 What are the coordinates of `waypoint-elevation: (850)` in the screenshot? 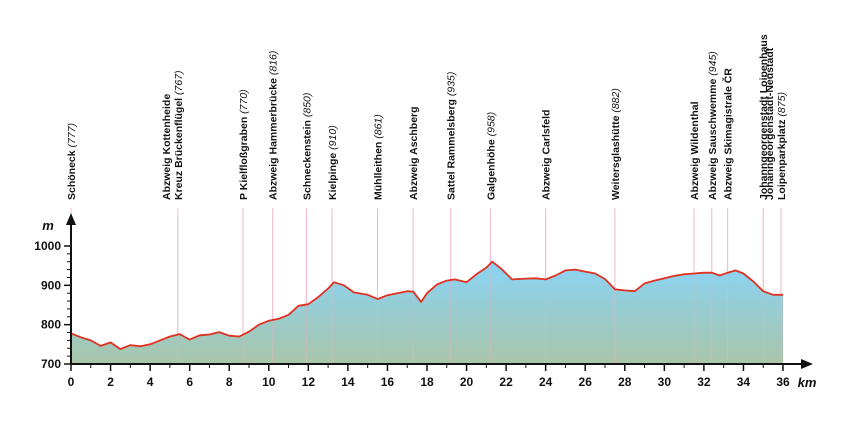 It's located at (307, 106).